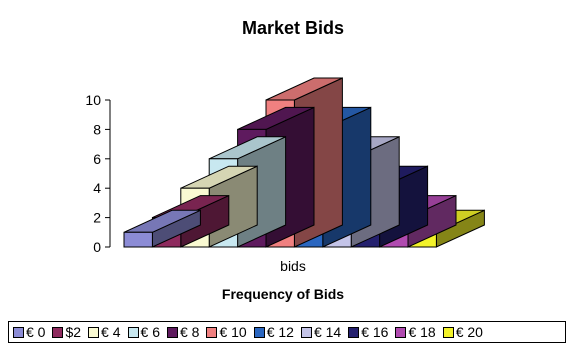 The image size is (569, 345). What do you see at coordinates (189, 332) in the screenshot?
I see `legend-label: € 8` at bounding box center [189, 332].